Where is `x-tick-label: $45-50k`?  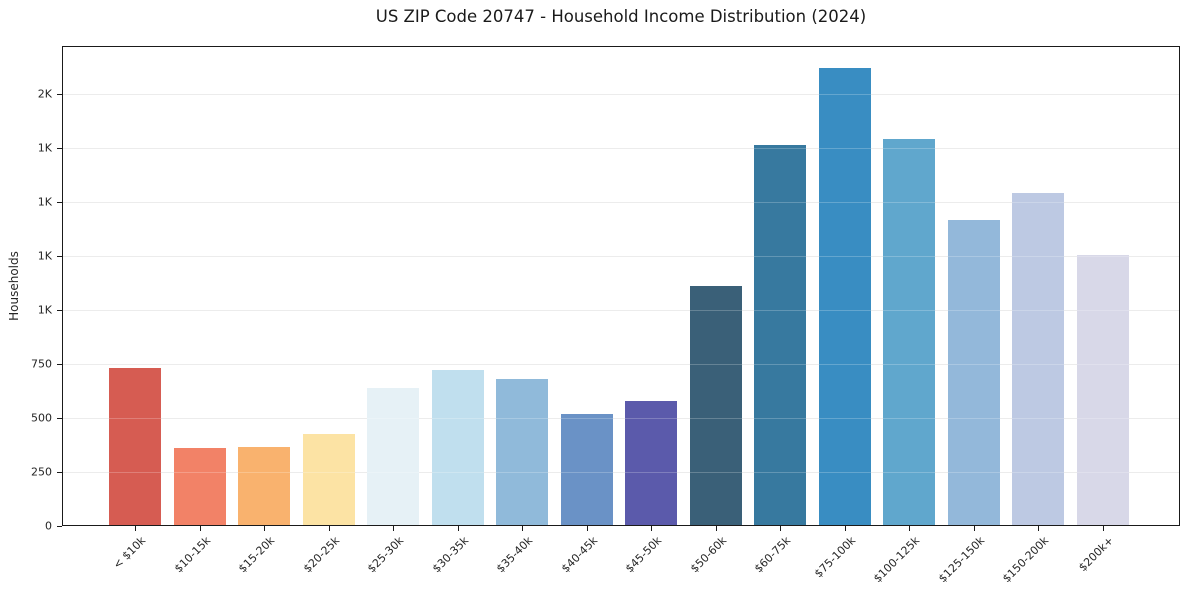 x-tick-label: $45-50k is located at coordinates (643, 555).